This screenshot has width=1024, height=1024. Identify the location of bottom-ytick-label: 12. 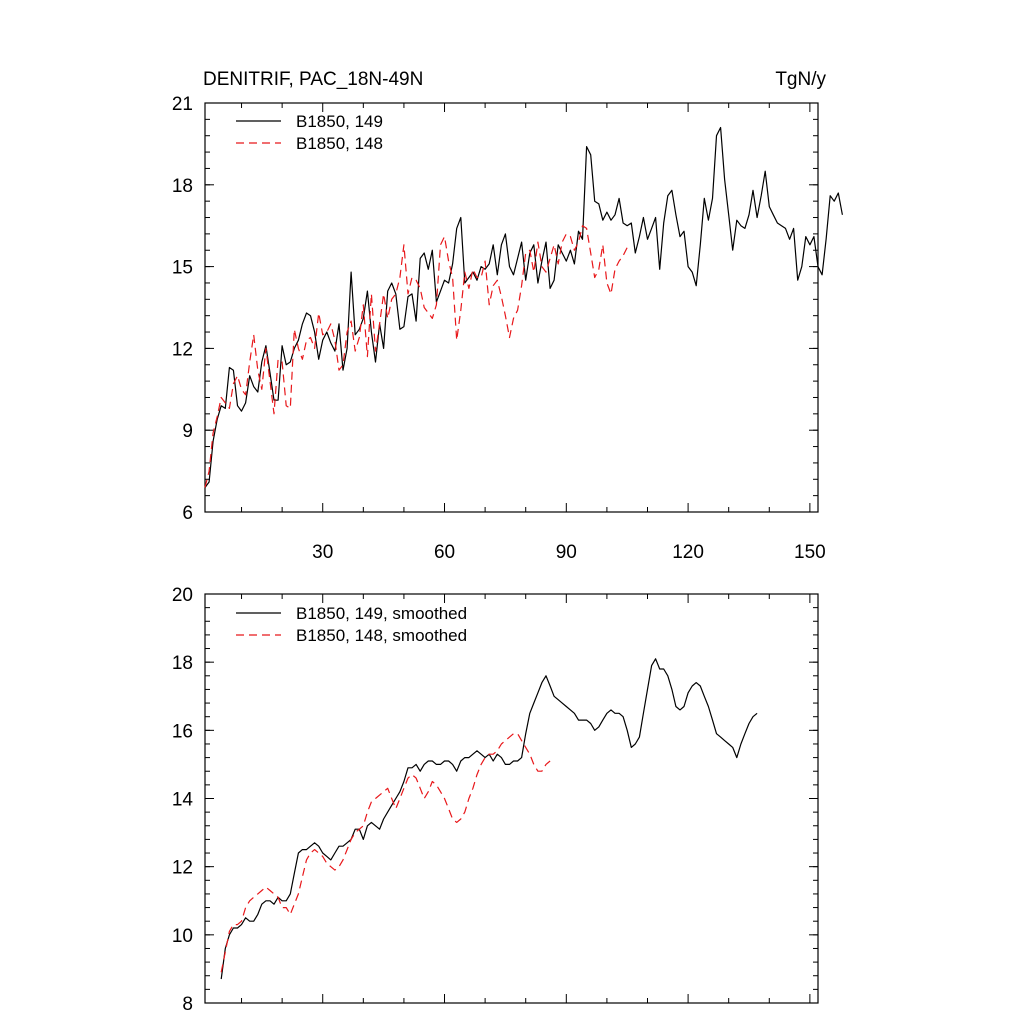
(182, 868).